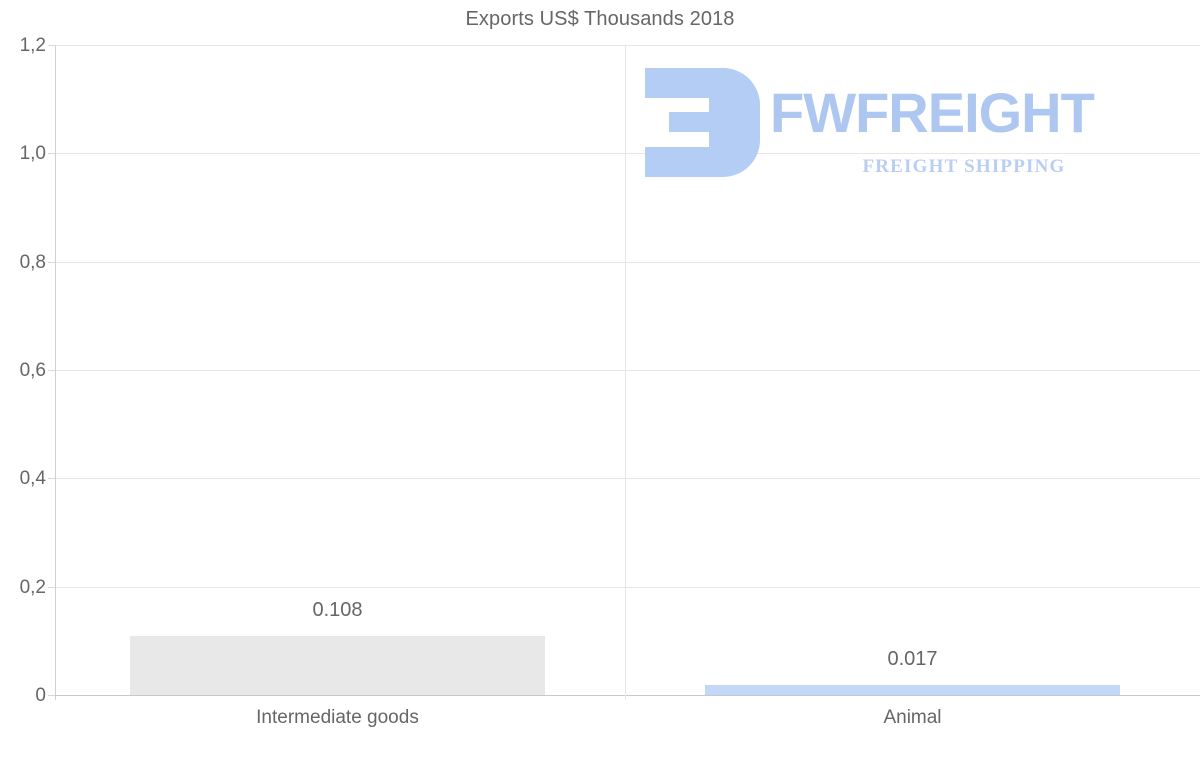 Image resolution: width=1200 pixels, height=763 pixels. What do you see at coordinates (51, 153) in the screenshot?
I see `y-tick-mark-1.0` at bounding box center [51, 153].